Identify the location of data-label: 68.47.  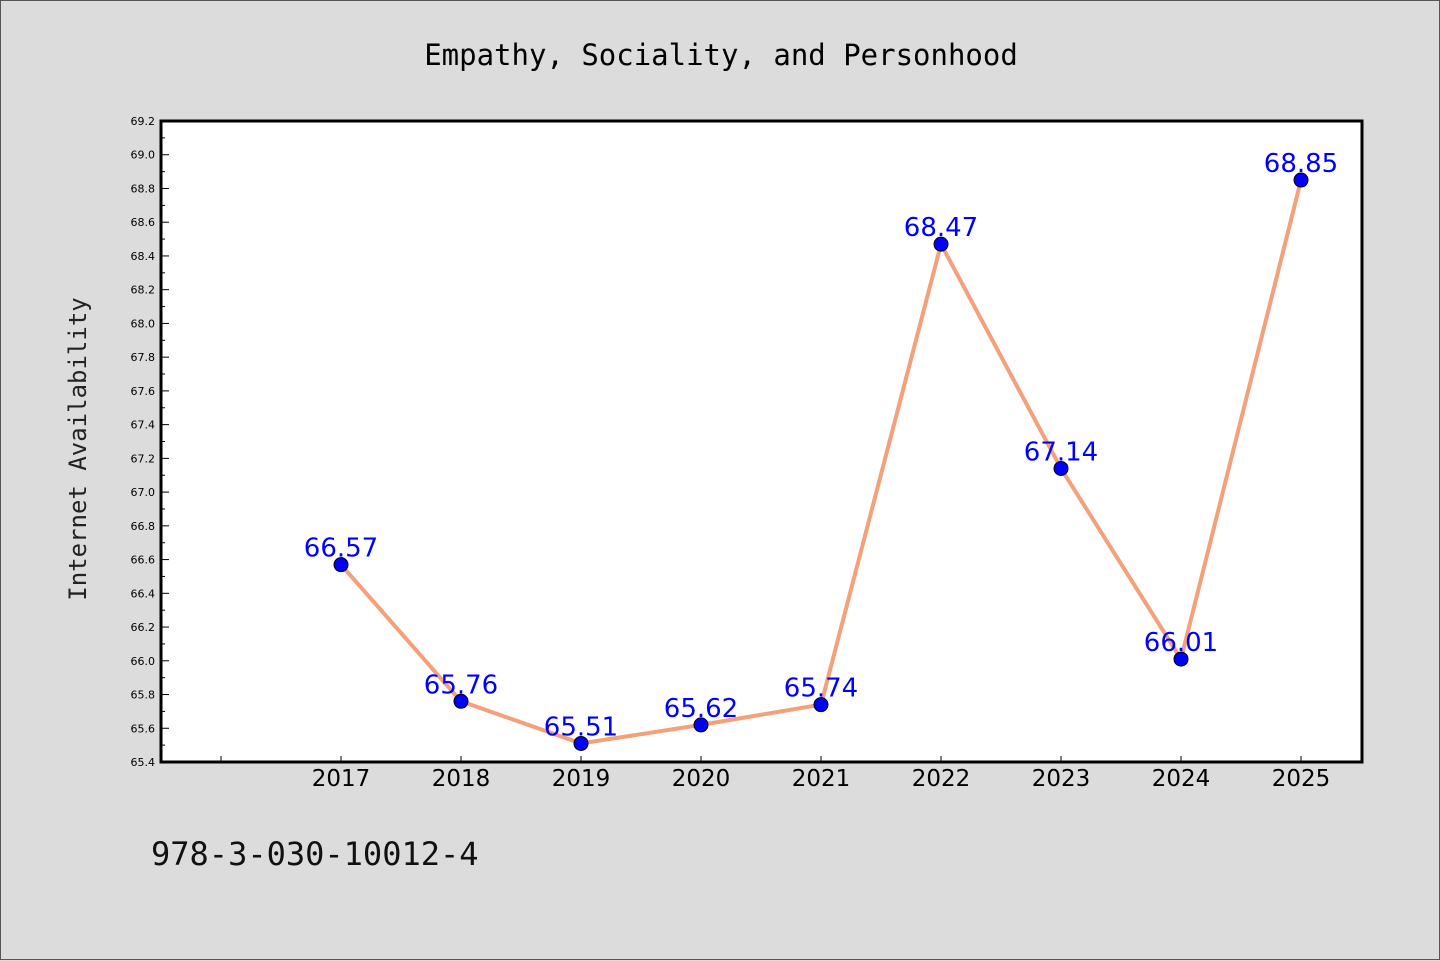
(941, 228).